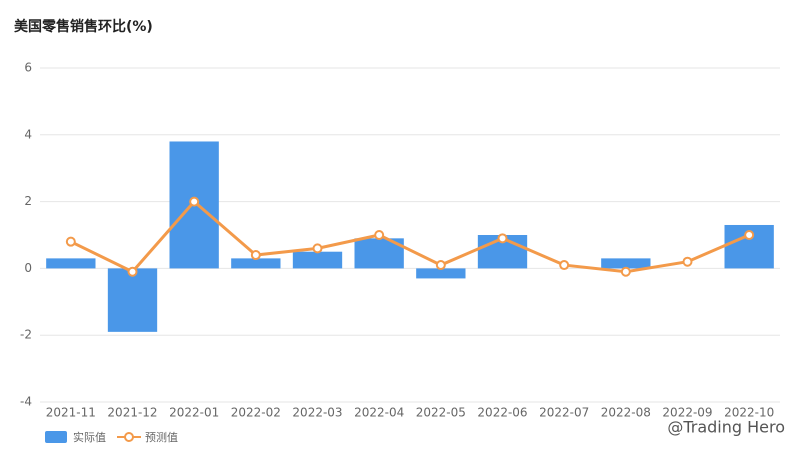 The width and height of the screenshot is (797, 457). I want to click on y-tick-label: 6, so click(28, 68).